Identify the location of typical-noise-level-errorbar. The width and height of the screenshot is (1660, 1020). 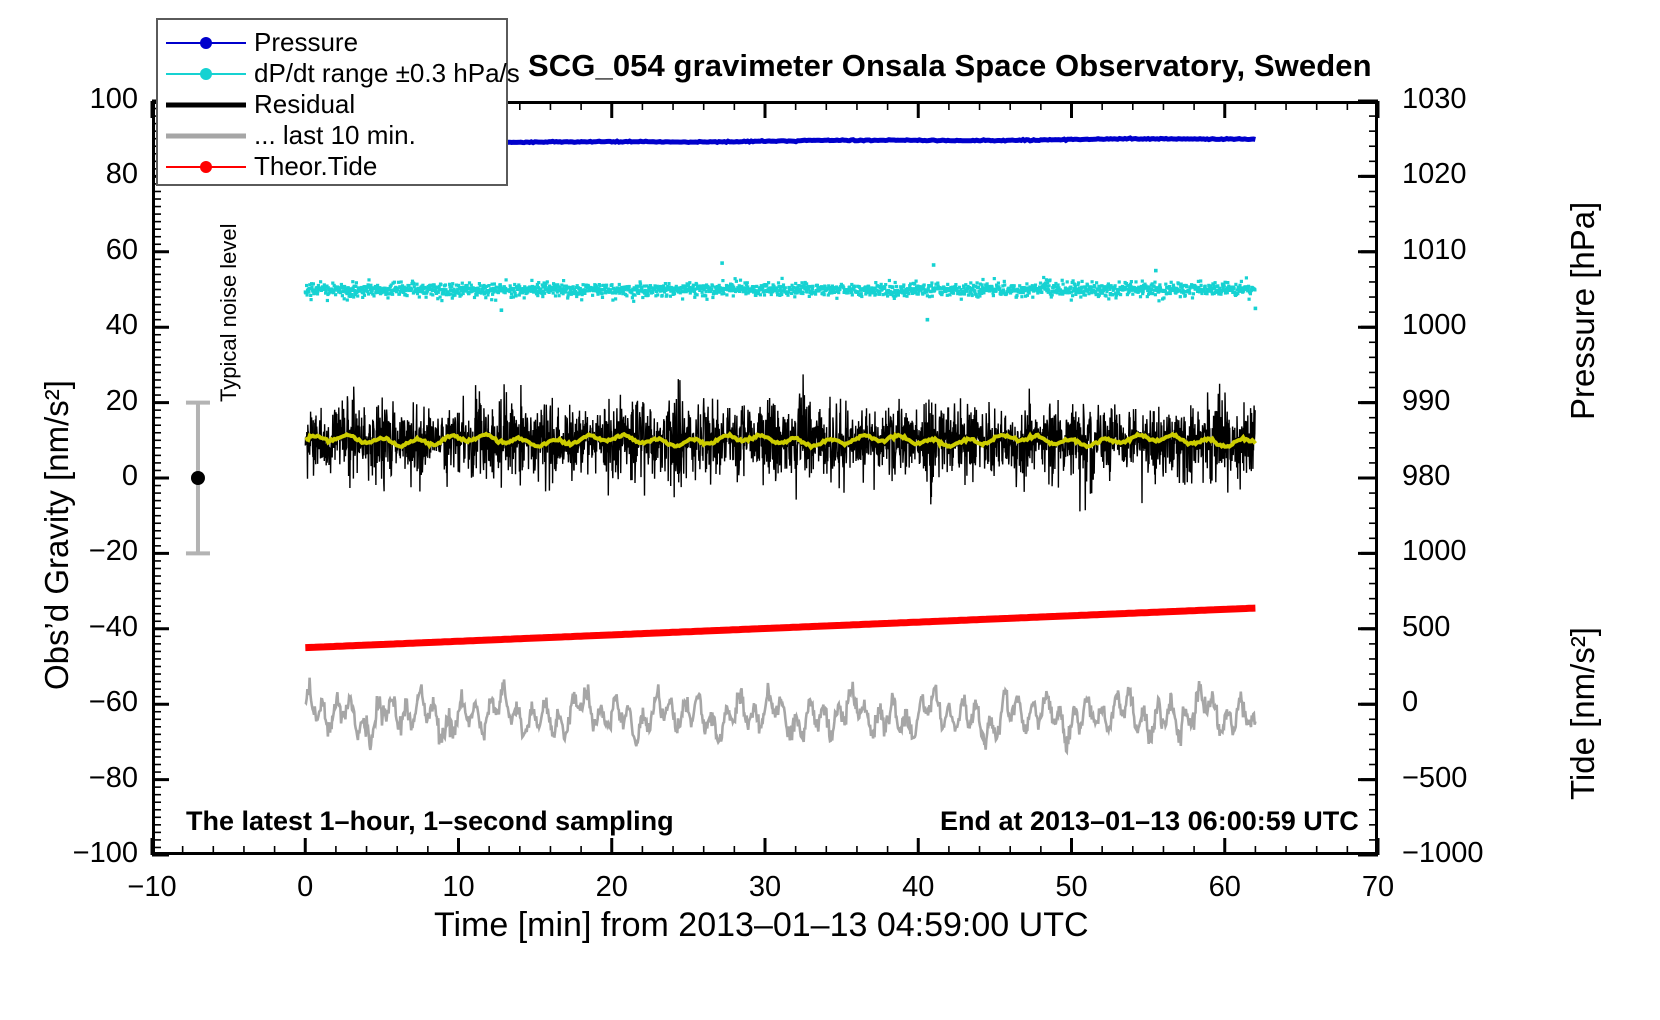
(197, 478).